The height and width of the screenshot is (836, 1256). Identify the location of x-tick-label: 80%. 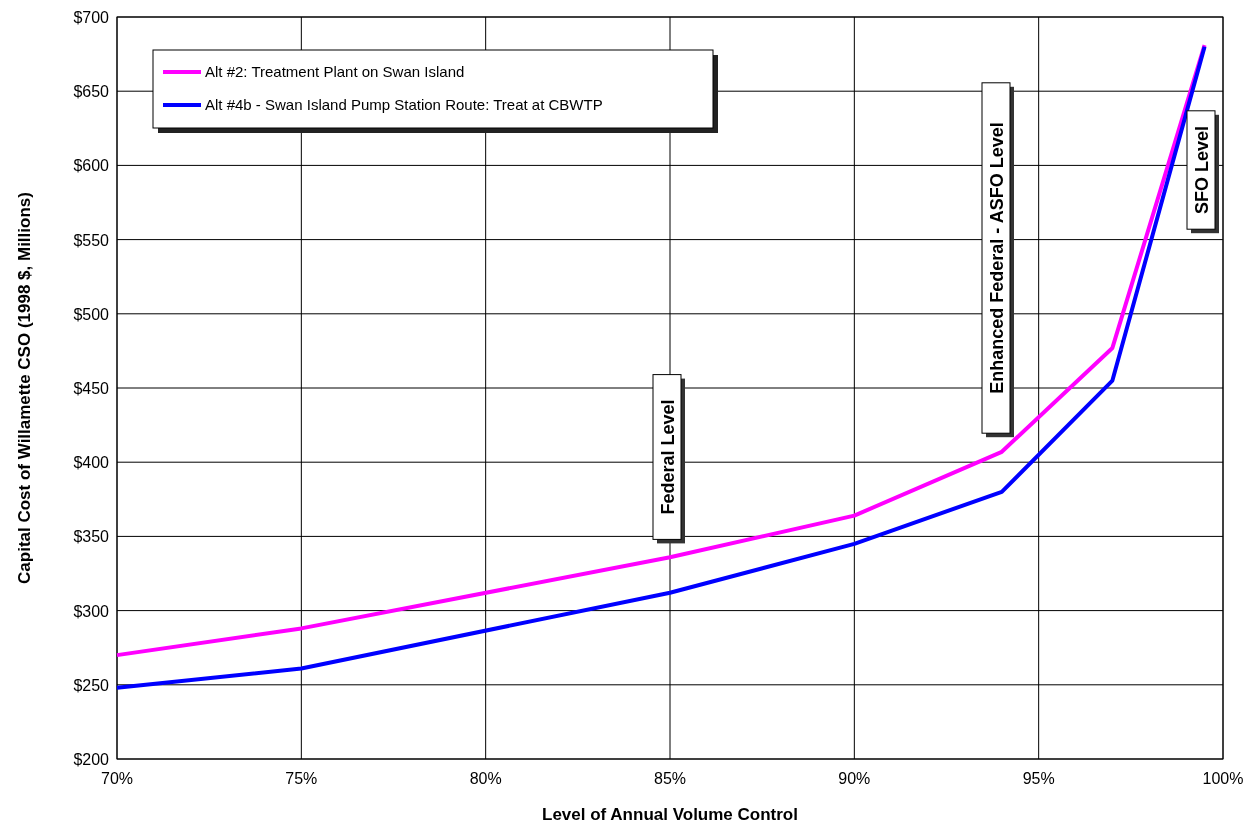
(485, 778).